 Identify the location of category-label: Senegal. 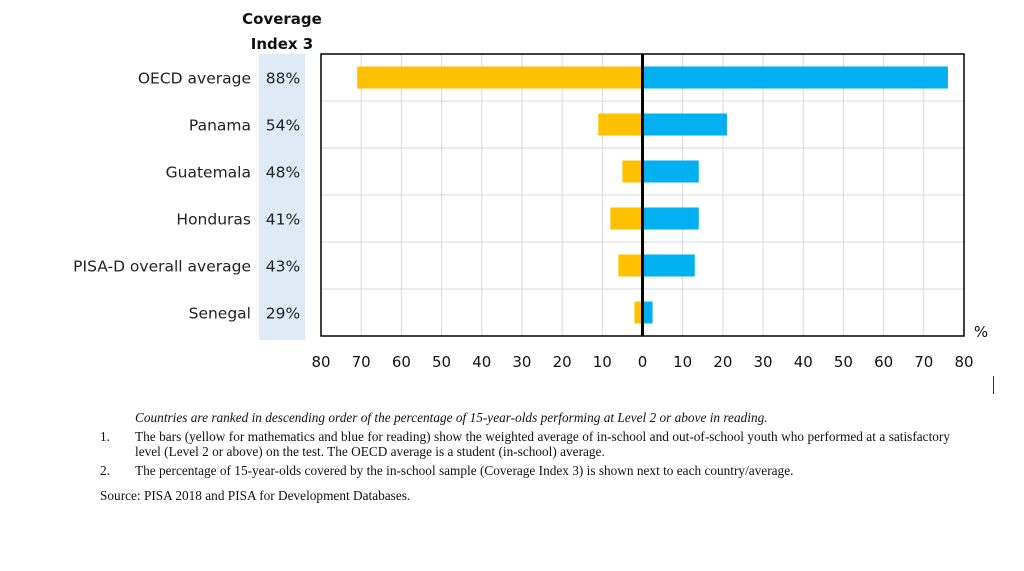
(220, 314).